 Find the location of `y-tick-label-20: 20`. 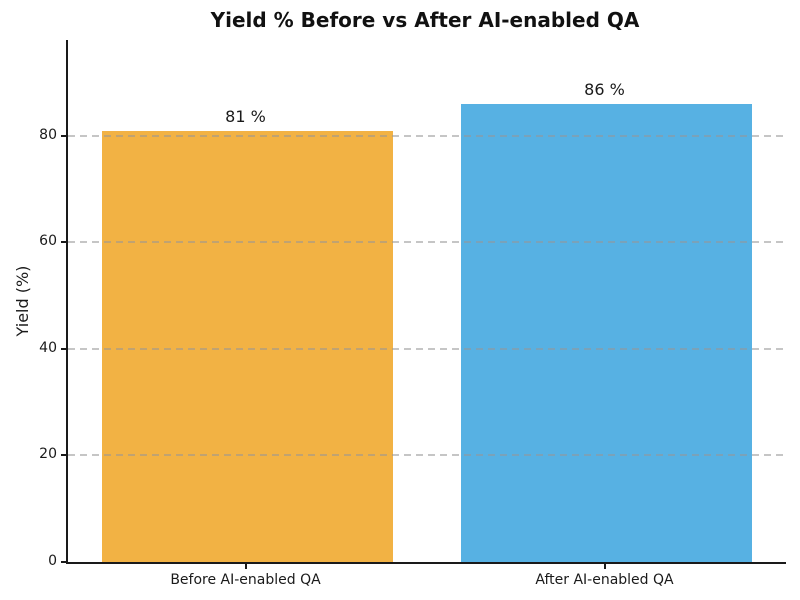

y-tick-label-20: 20 is located at coordinates (48, 454).